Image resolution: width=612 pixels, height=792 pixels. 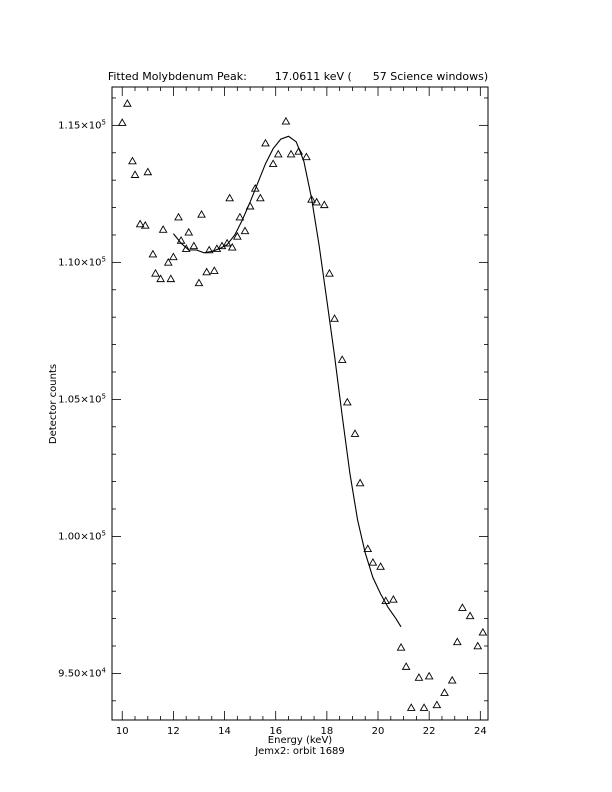 What do you see at coordinates (275, 731) in the screenshot?
I see `x-tick-label: 16` at bounding box center [275, 731].